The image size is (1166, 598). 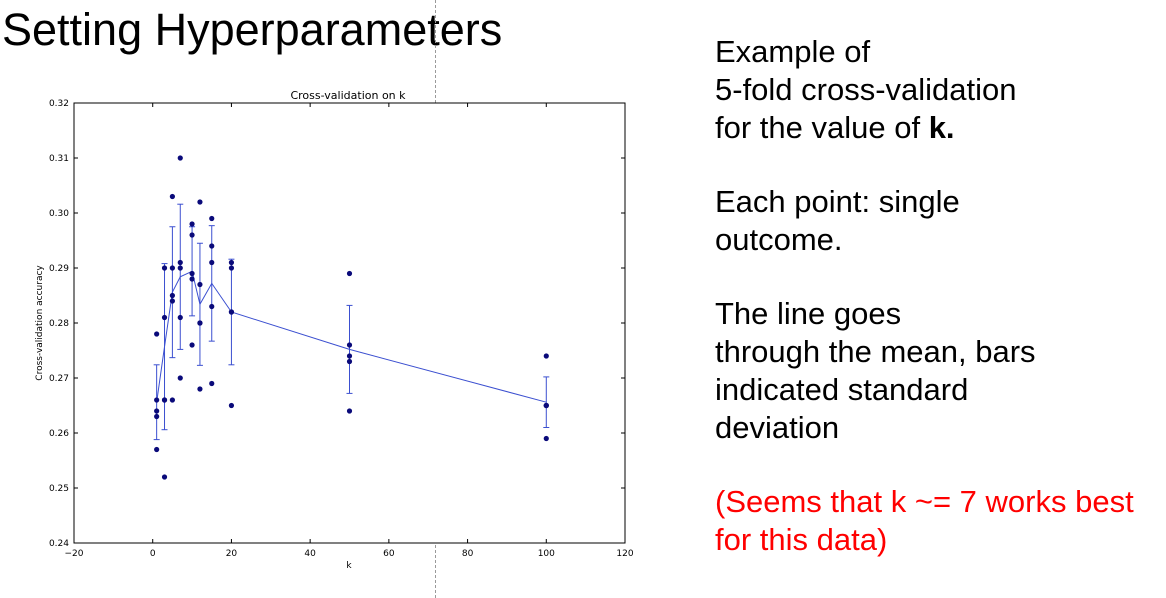 What do you see at coordinates (153, 554) in the screenshot?
I see `x-tick-label: 0` at bounding box center [153, 554].